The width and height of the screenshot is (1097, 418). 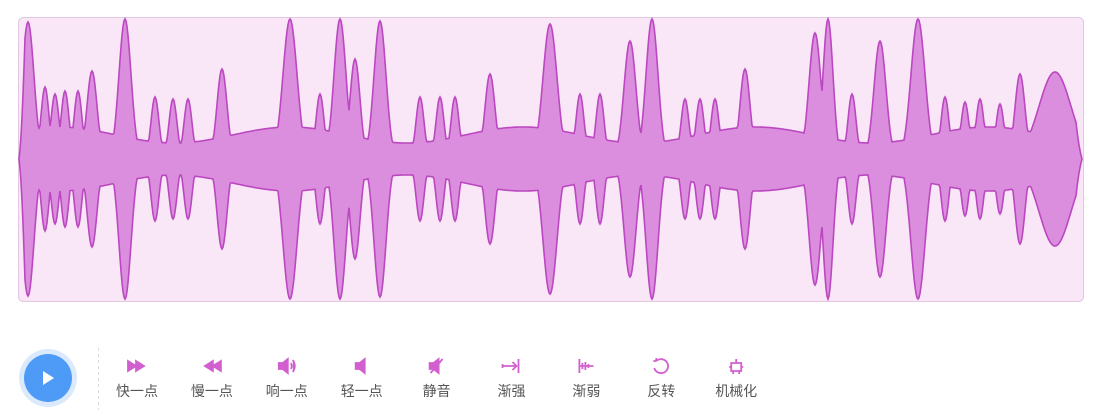 What do you see at coordinates (736, 392) in the screenshot?
I see `button-label: 机械化` at bounding box center [736, 392].